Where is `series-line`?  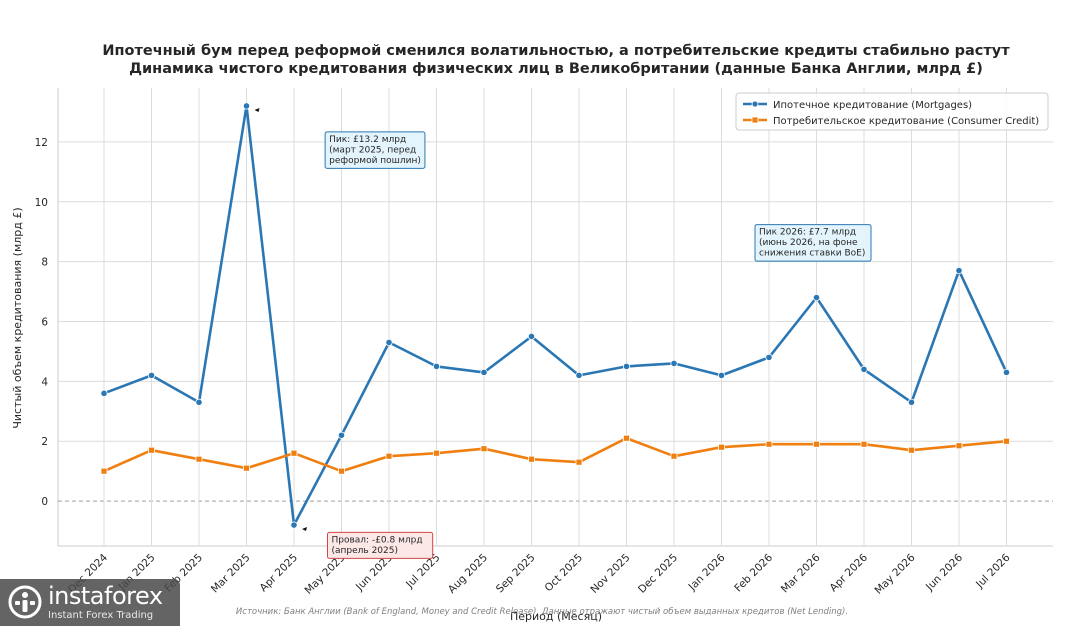 series-line is located at coordinates (555, 454).